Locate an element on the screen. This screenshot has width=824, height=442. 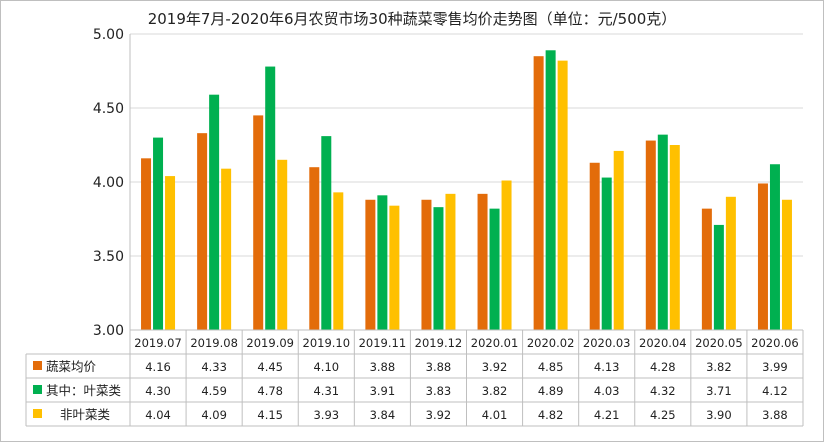
data-label: 4.82 is located at coordinates (551, 415).